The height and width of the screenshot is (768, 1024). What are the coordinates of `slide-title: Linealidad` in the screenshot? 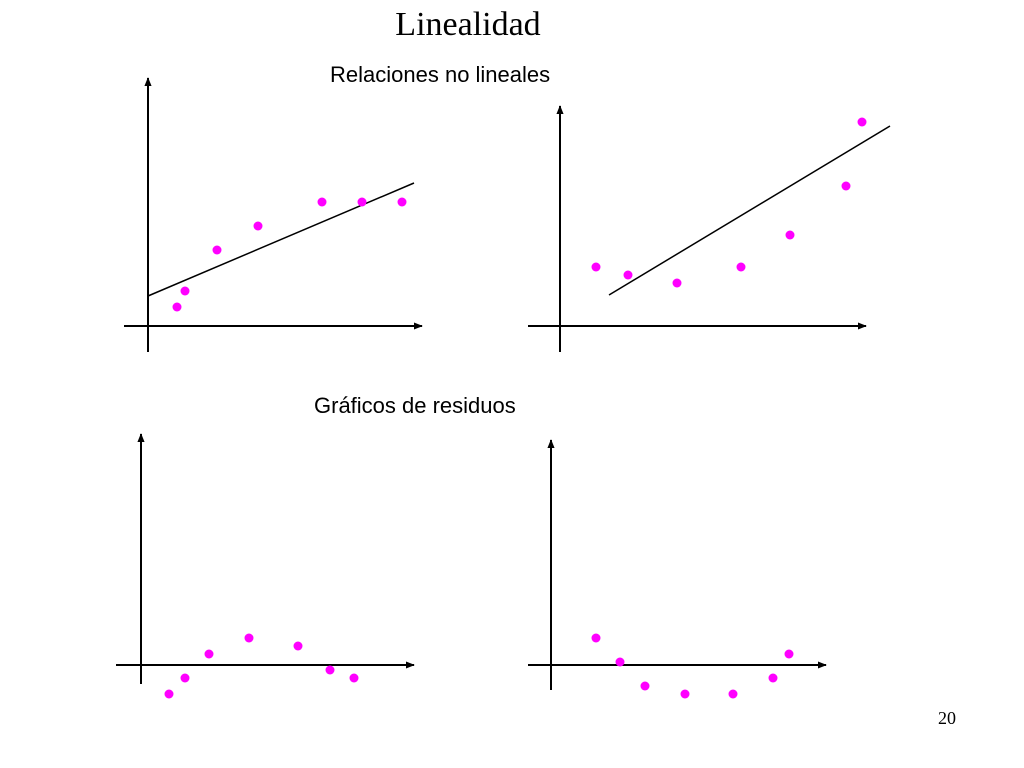 It's located at (468, 24).